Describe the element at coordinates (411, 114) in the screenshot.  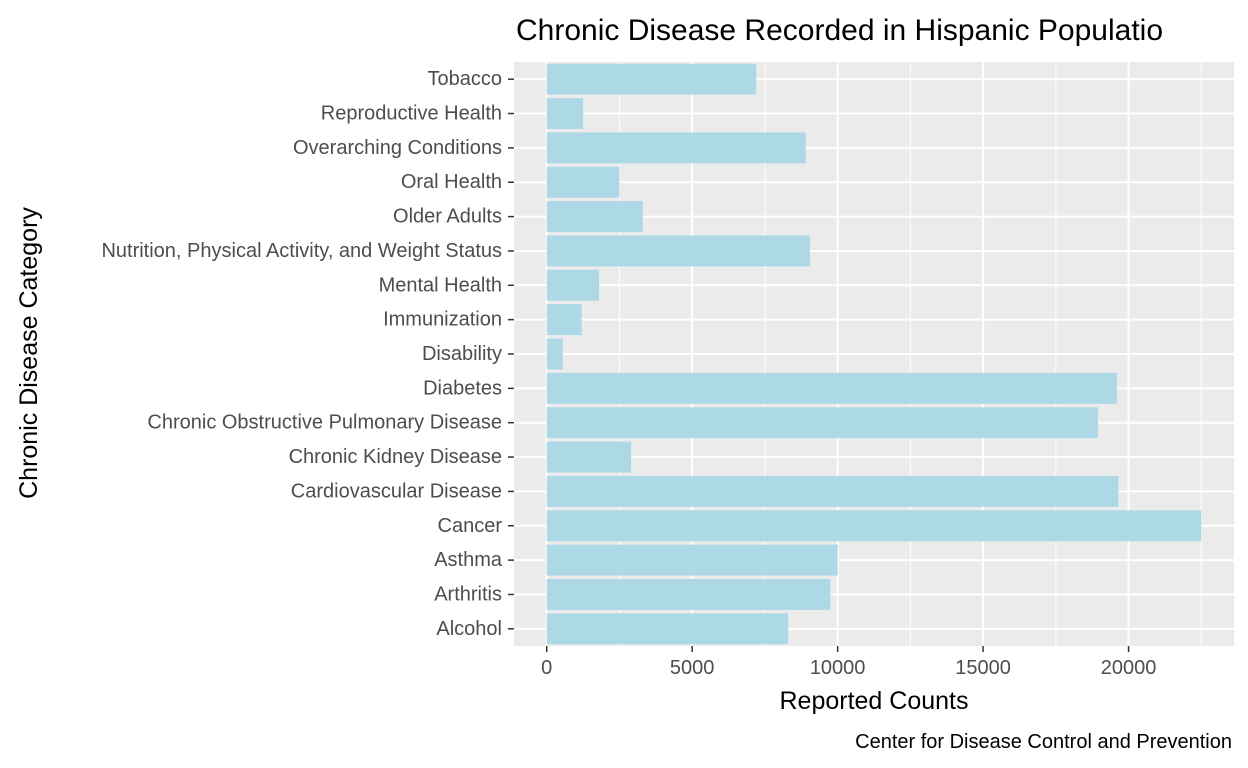
I see `y-tick-label: Reproductive Health` at that location.